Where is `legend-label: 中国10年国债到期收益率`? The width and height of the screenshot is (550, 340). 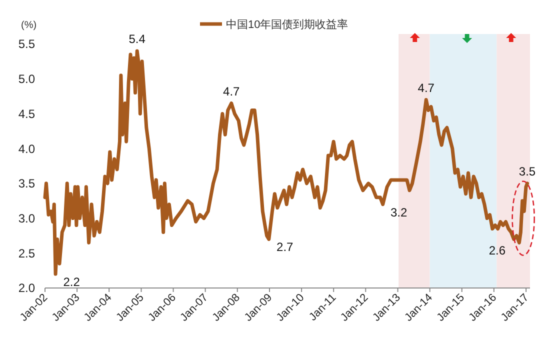
legend-label: 中国10年国债到期收益率 is located at coordinates (287, 24).